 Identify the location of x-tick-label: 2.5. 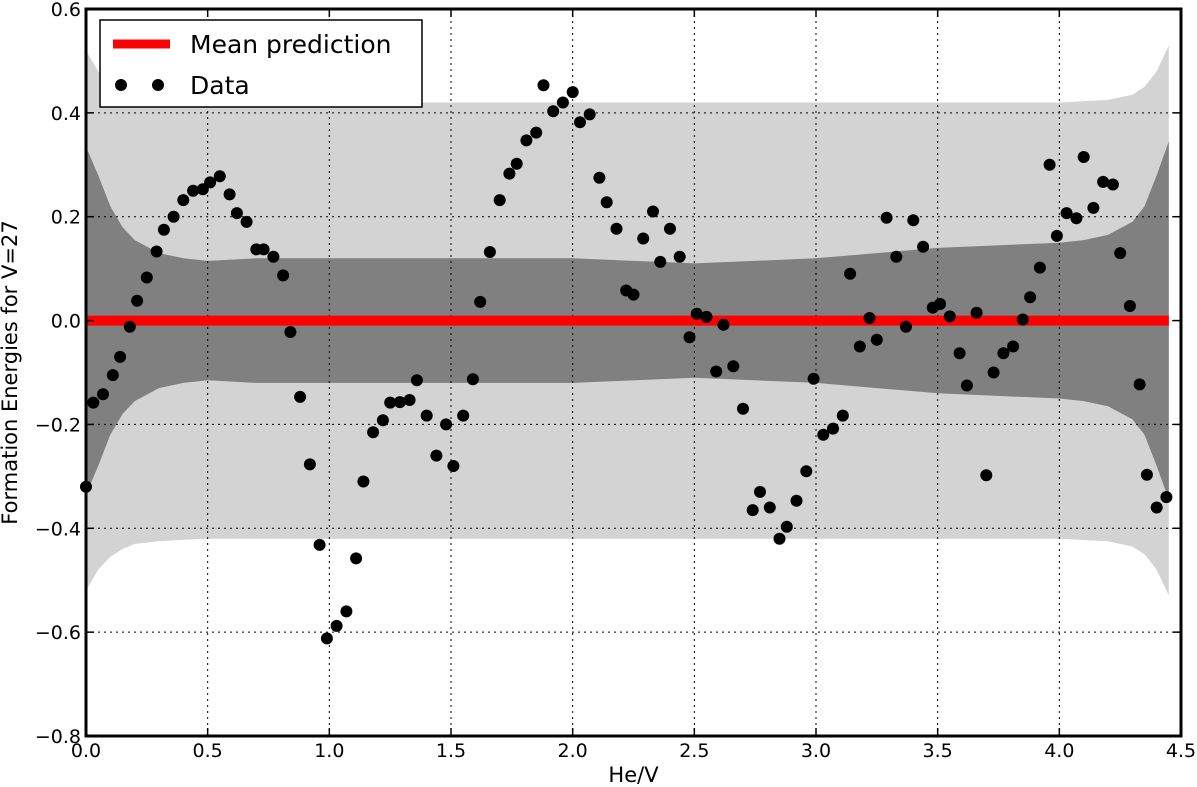
(694, 751).